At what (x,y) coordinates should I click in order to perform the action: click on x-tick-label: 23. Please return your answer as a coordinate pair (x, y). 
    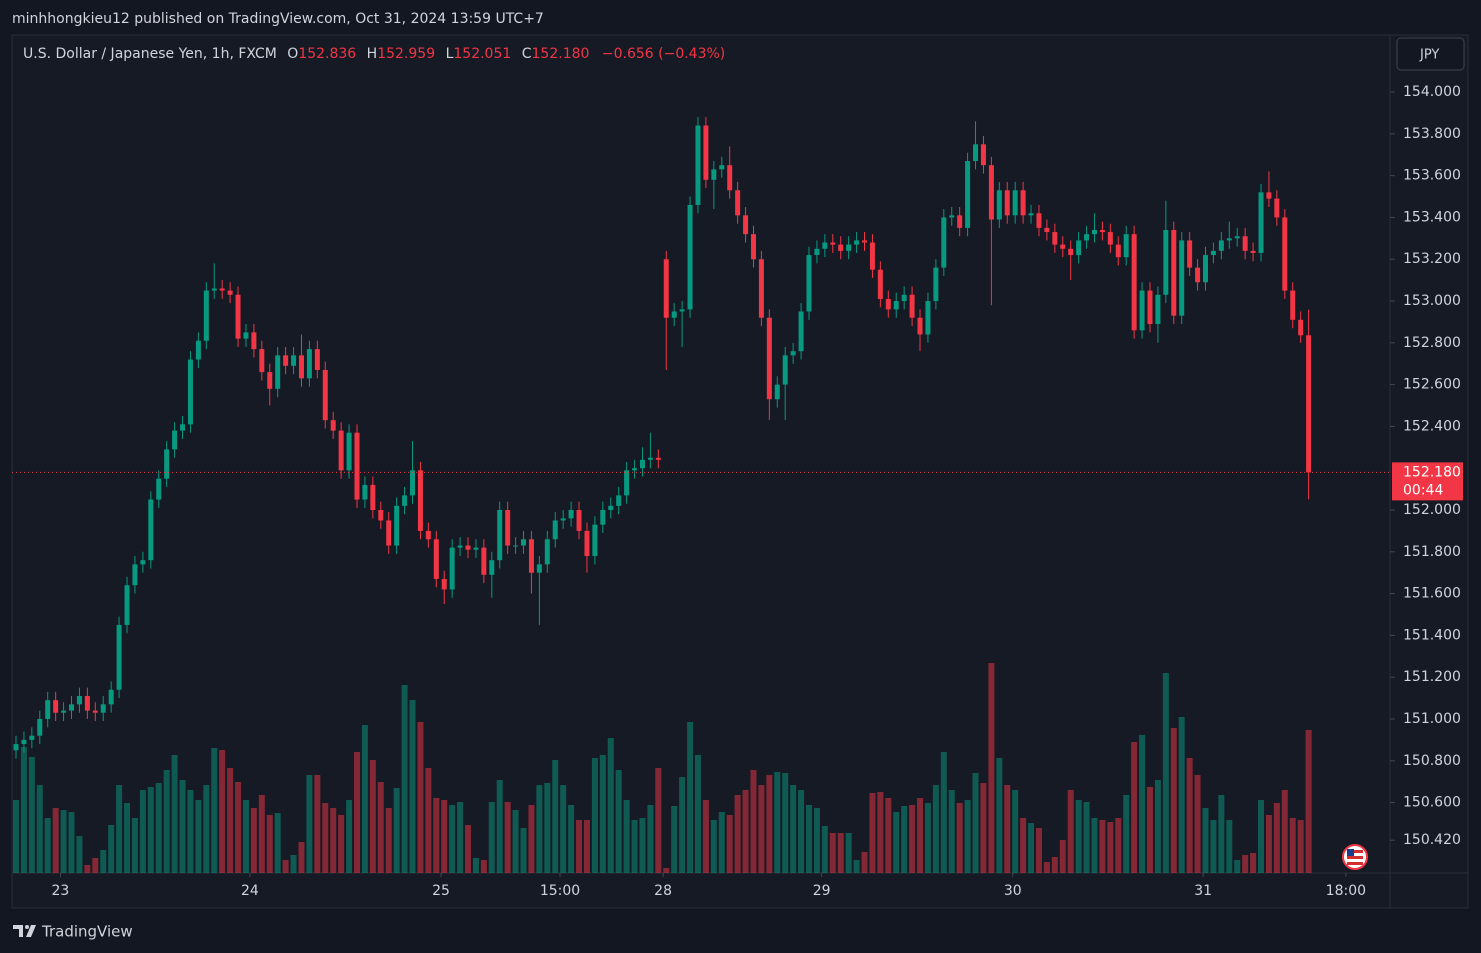
    Looking at the image, I should click on (60, 891).